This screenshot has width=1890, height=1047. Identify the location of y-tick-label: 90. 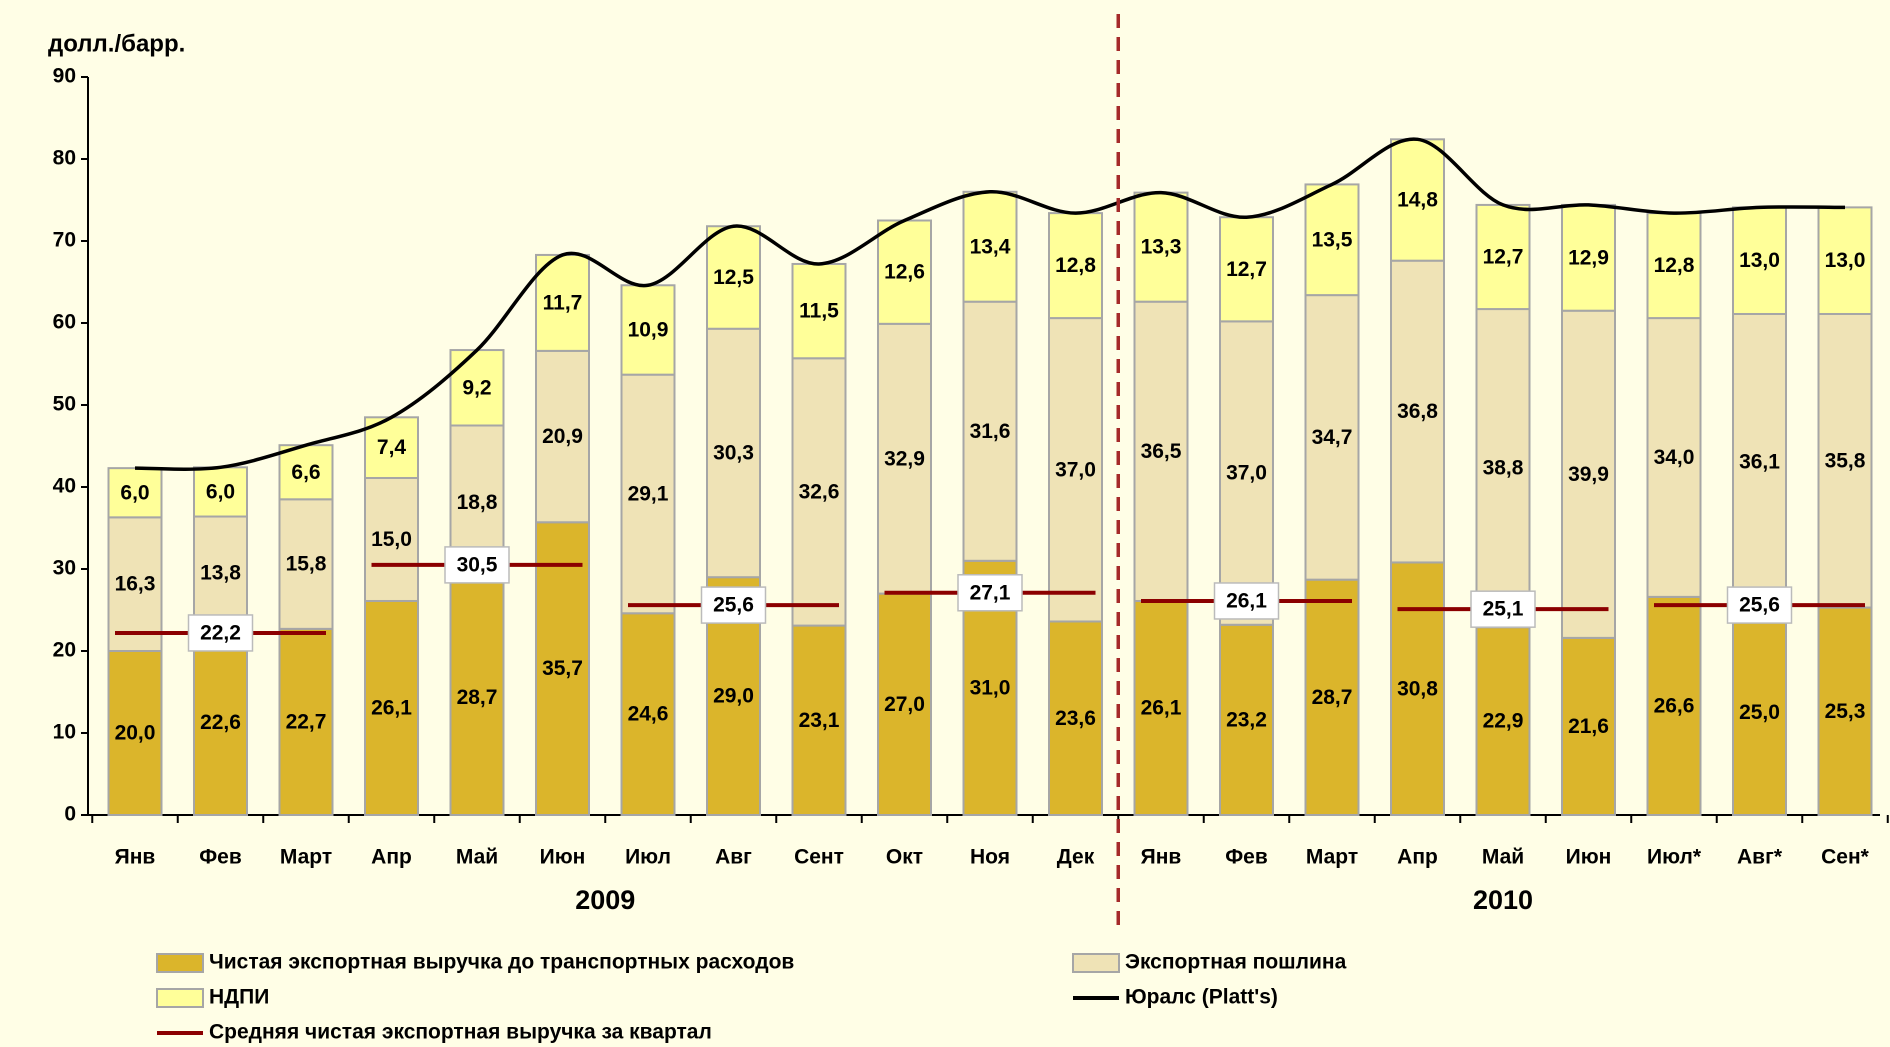
(64, 76).